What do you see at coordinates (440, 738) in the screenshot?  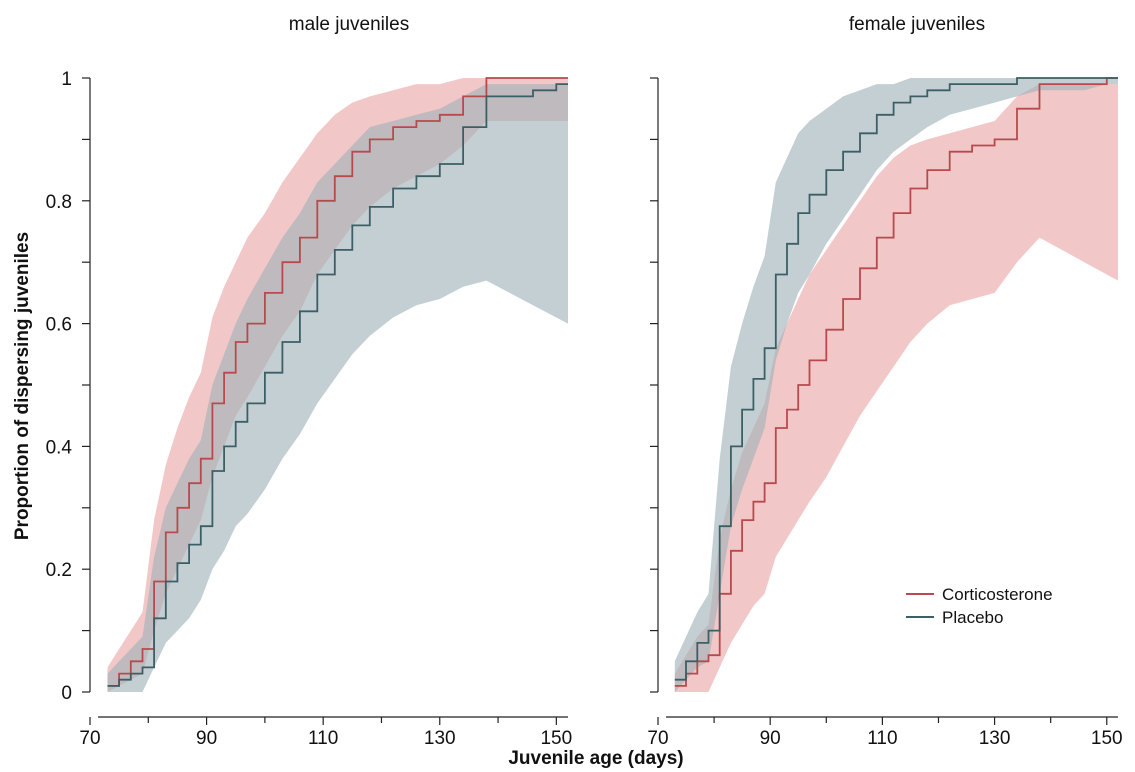 I see `male-x-tick-label: 130` at bounding box center [440, 738].